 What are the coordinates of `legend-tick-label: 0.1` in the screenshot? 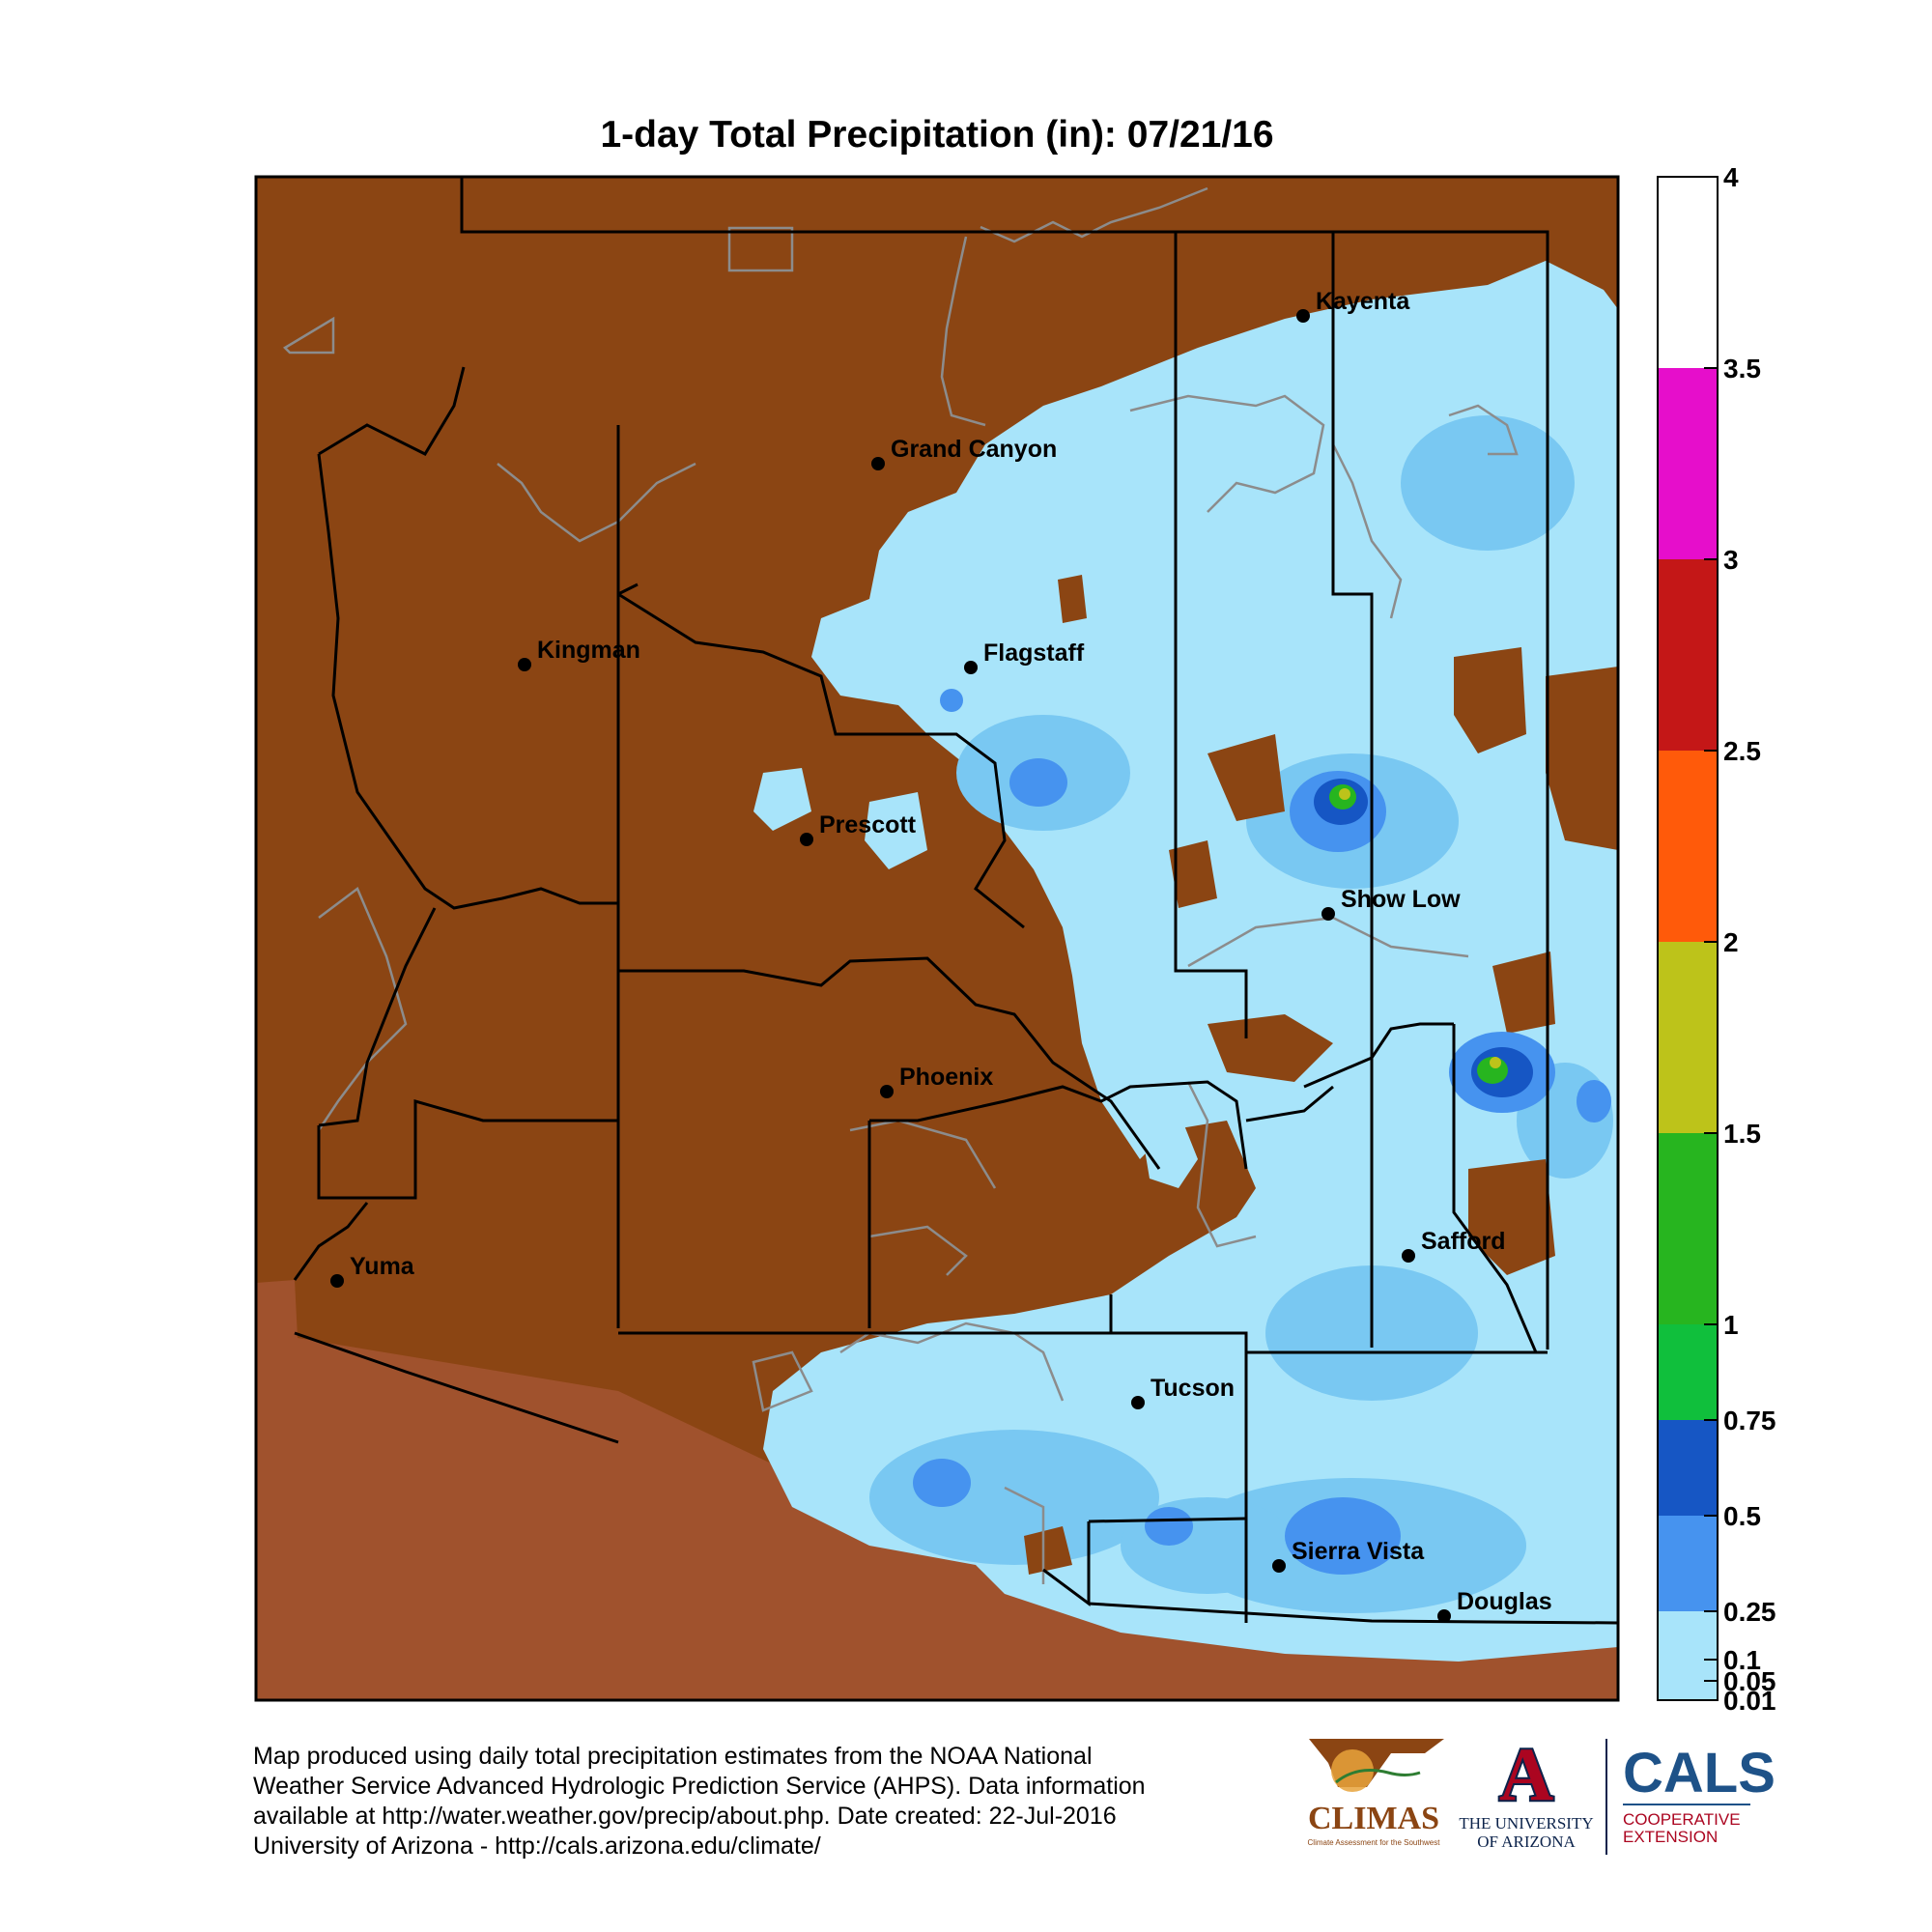 It's located at (1742, 1660).